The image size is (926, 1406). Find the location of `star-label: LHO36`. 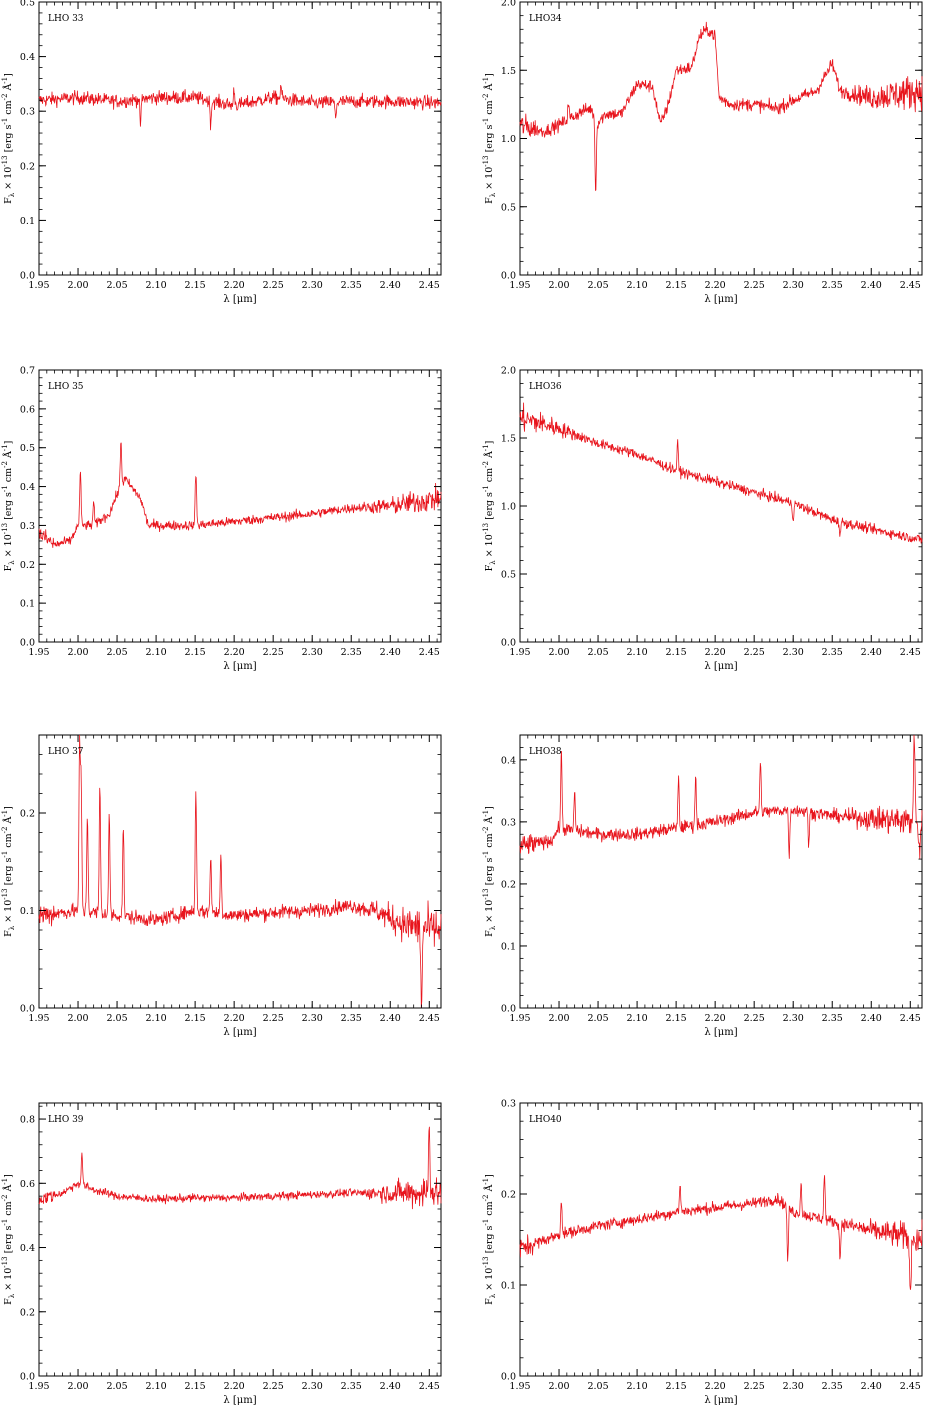

star-label: LHO36 is located at coordinates (545, 387).